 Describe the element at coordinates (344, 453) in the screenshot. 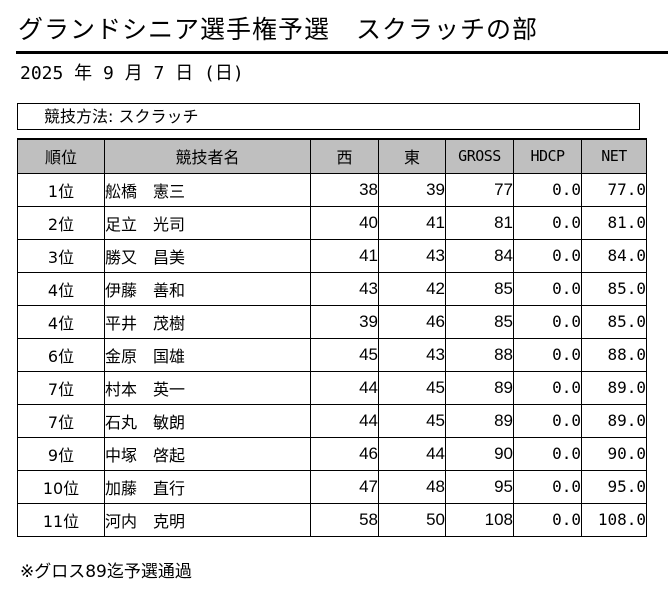

I see `west-score-cell: 46` at that location.